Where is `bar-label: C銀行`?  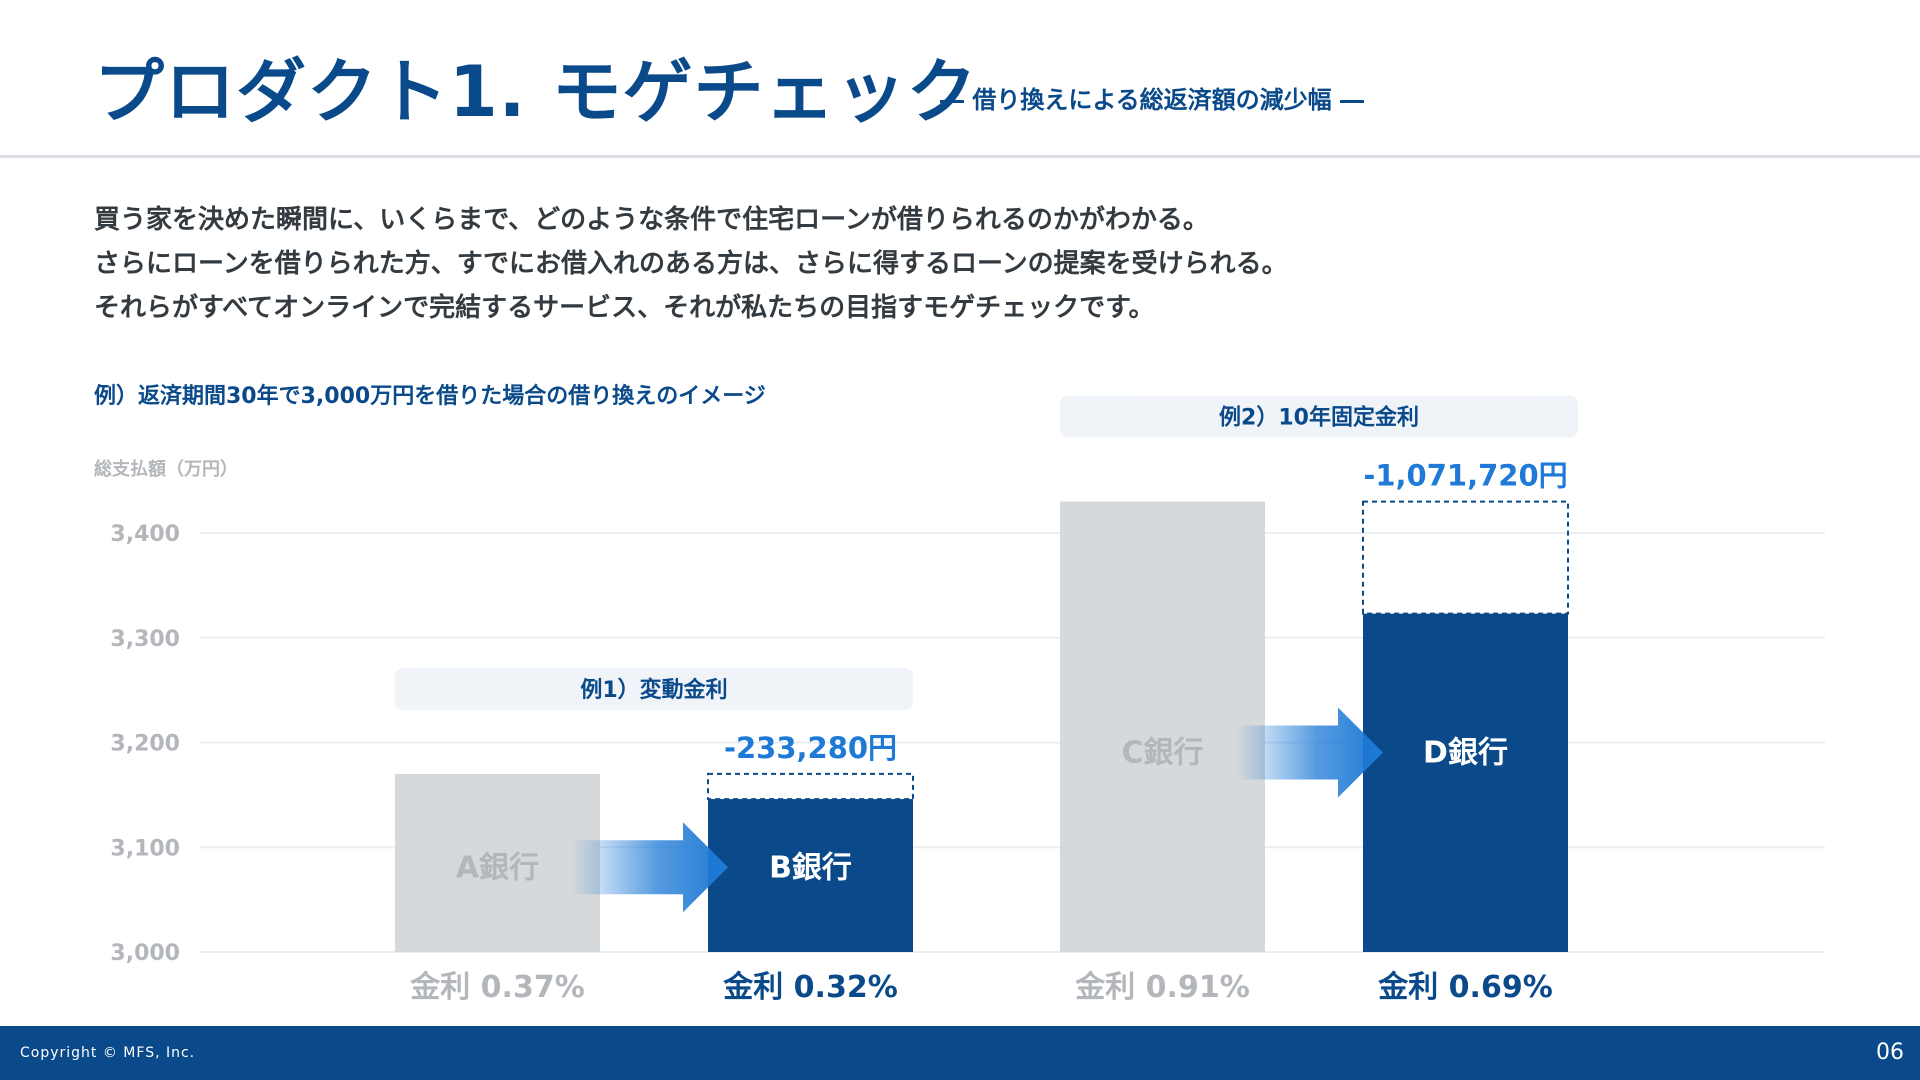
bar-label: C銀行 is located at coordinates (1162, 753).